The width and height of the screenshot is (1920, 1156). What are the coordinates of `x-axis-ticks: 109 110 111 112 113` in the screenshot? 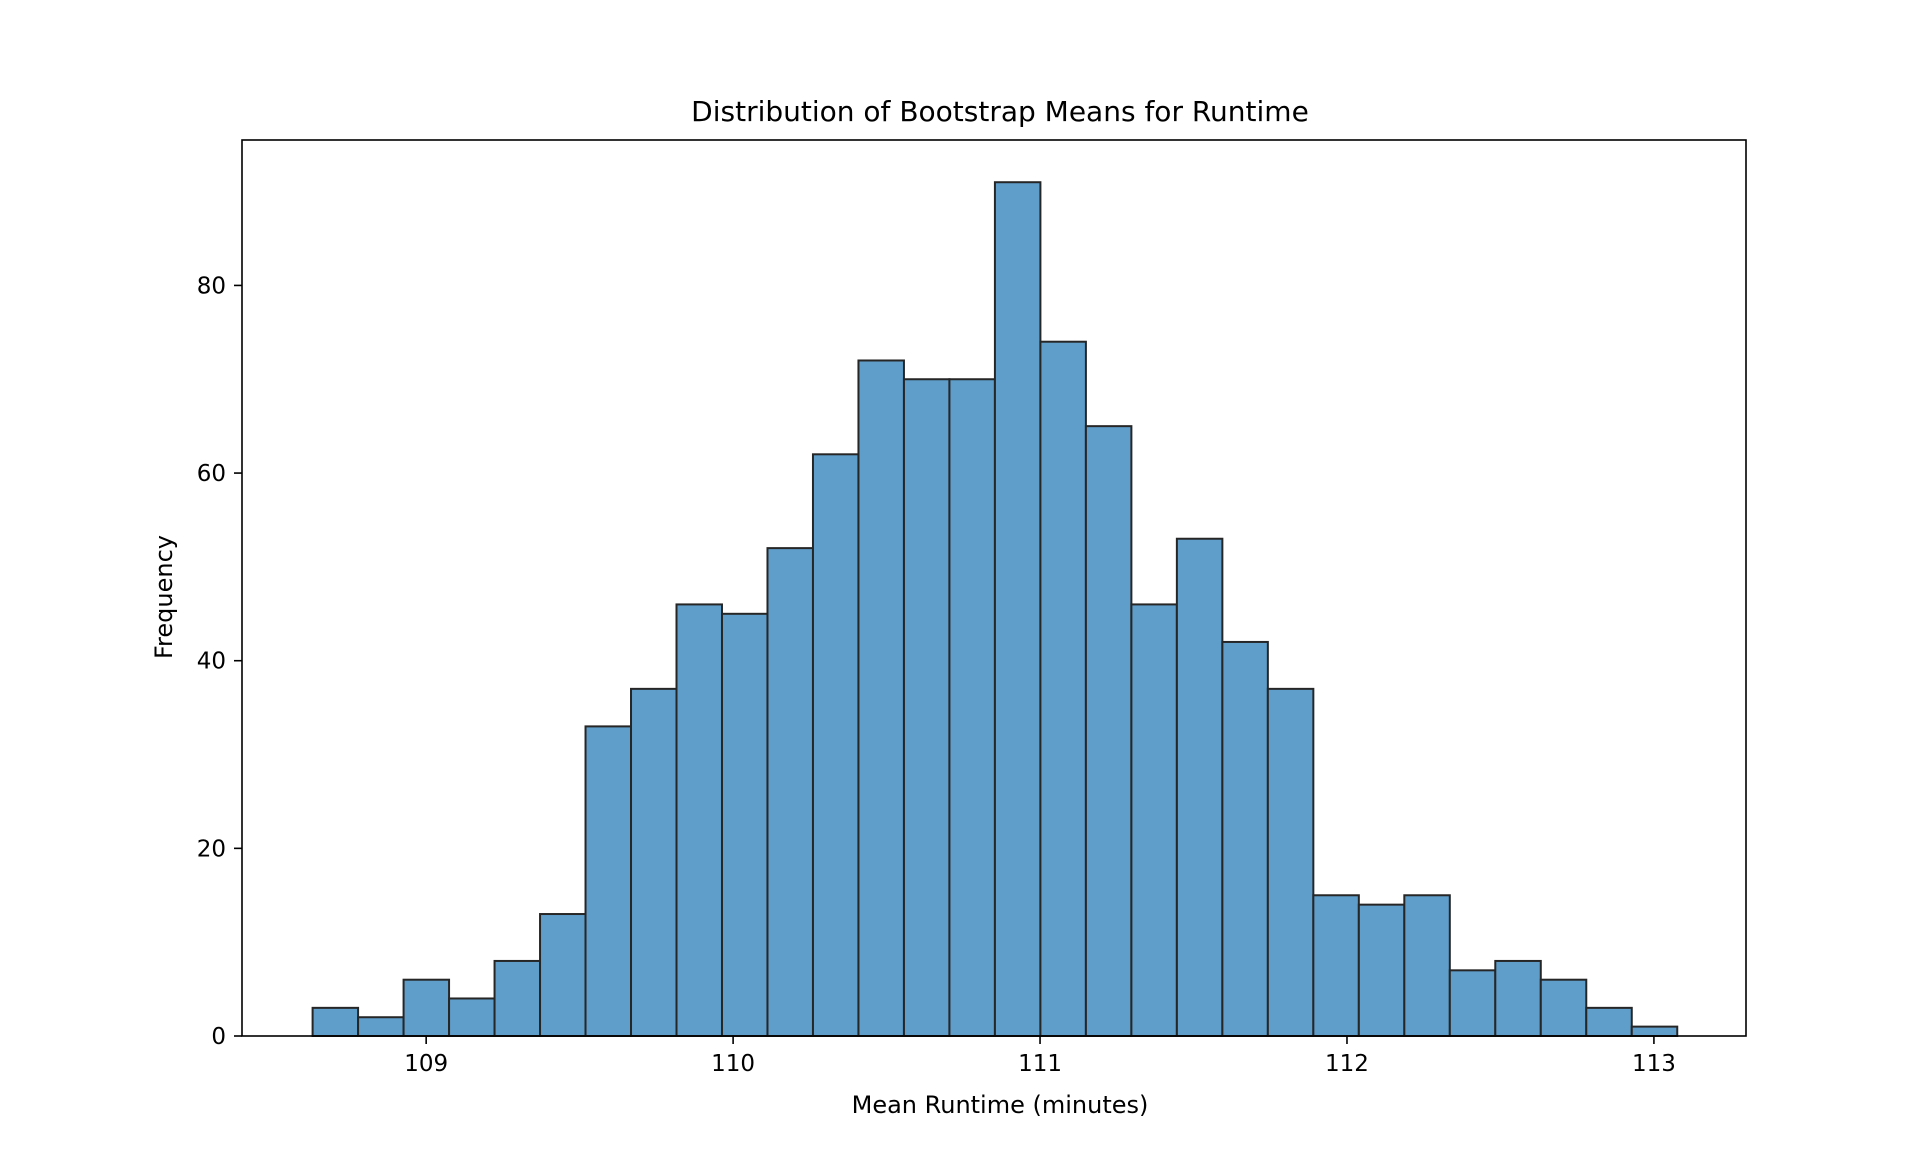 It's located at (1040, 1056).